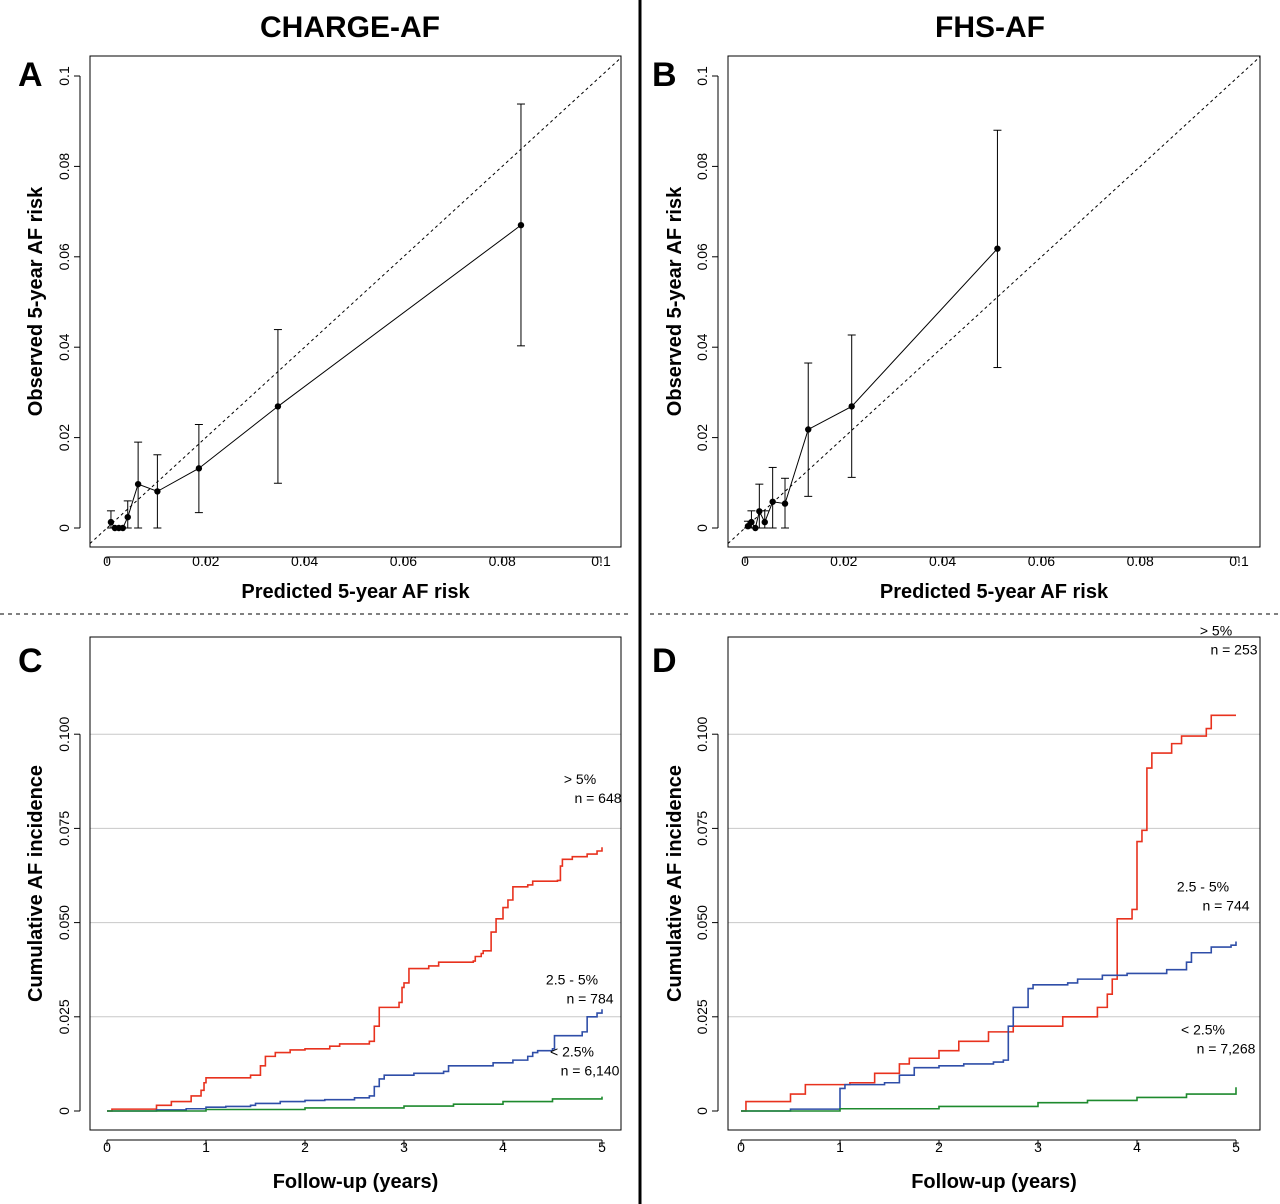 The image size is (1280, 1204). I want to click on title-left: CHARGE-AF, so click(350, 27).